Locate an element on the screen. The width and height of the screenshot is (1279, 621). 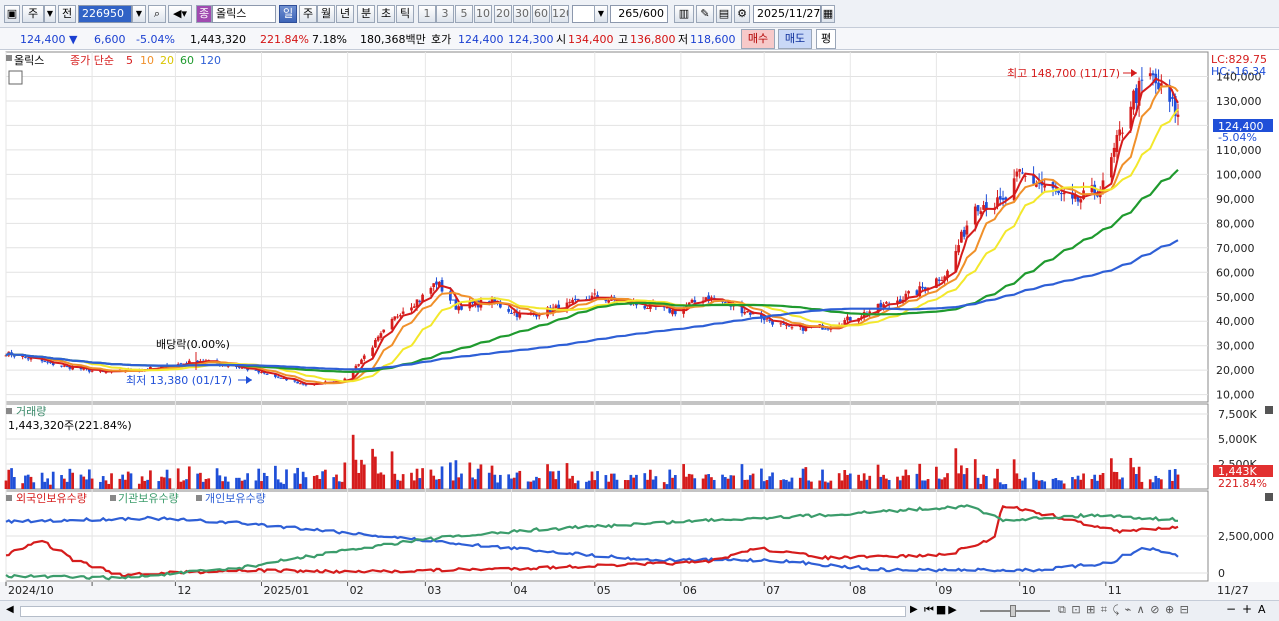
interval-tab: 60 is located at coordinates (541, 14).